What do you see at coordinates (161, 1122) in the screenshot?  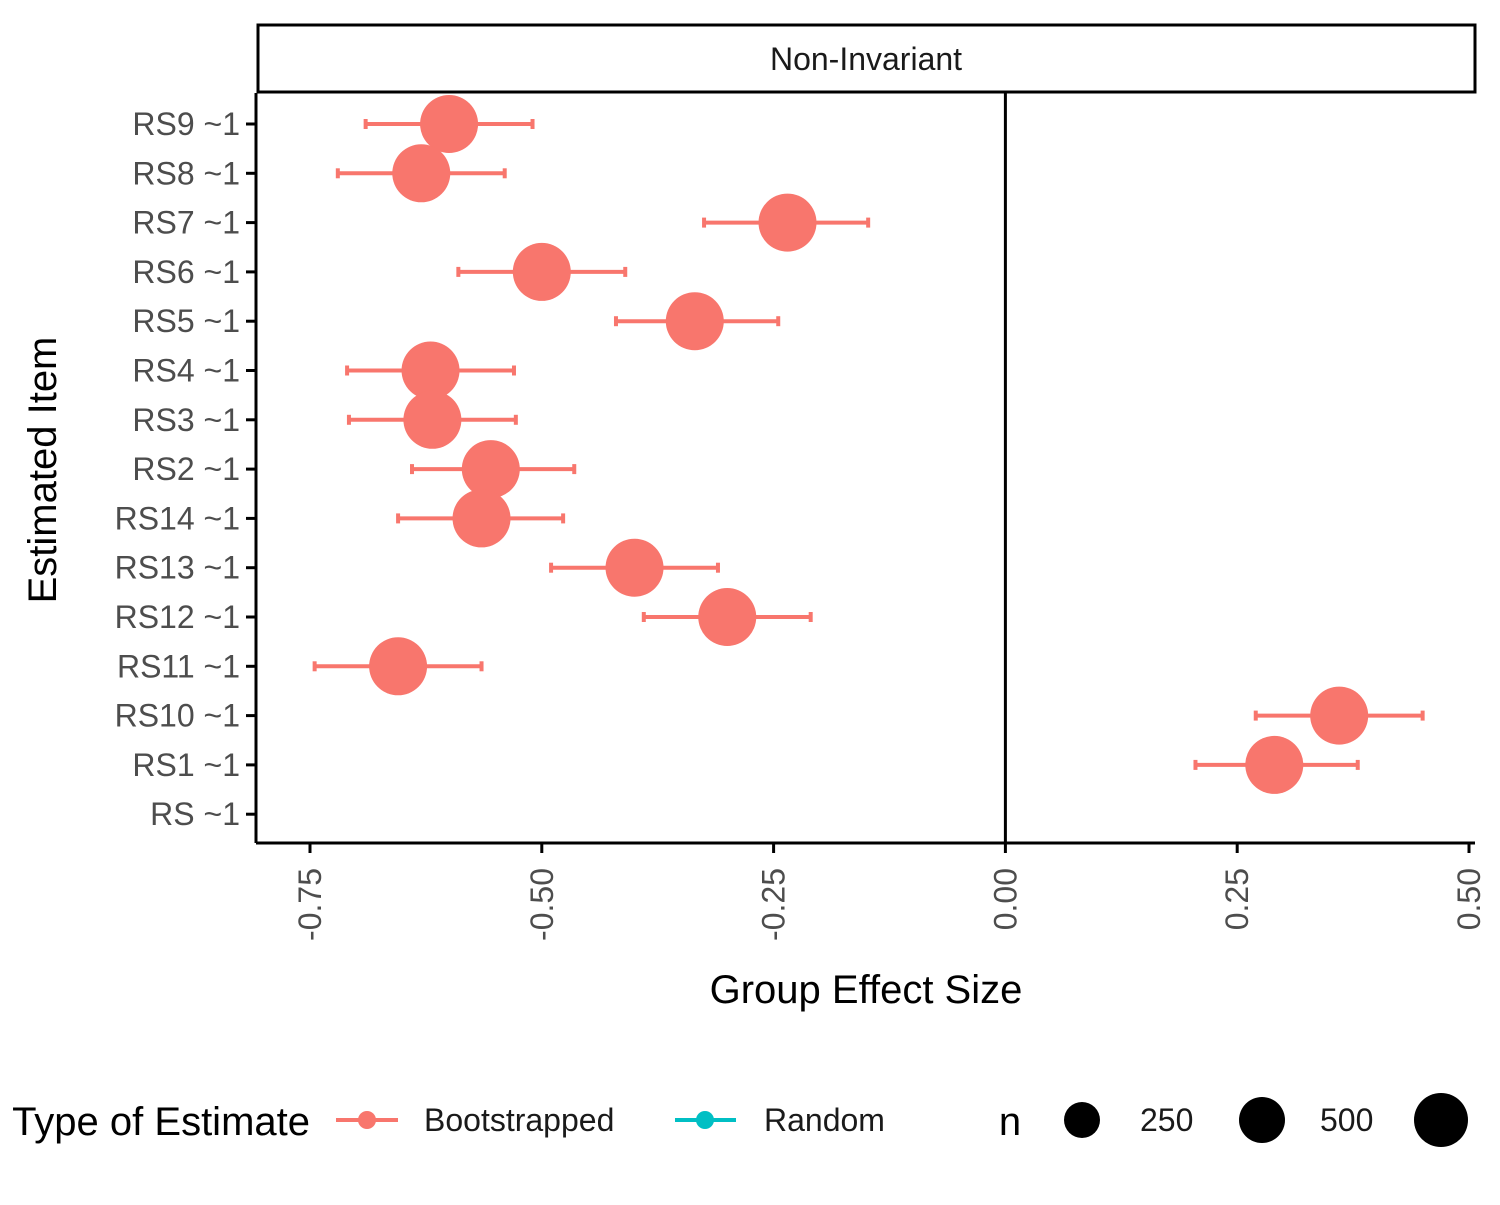 I see `legend-color-title: Type of Estimate` at bounding box center [161, 1122].